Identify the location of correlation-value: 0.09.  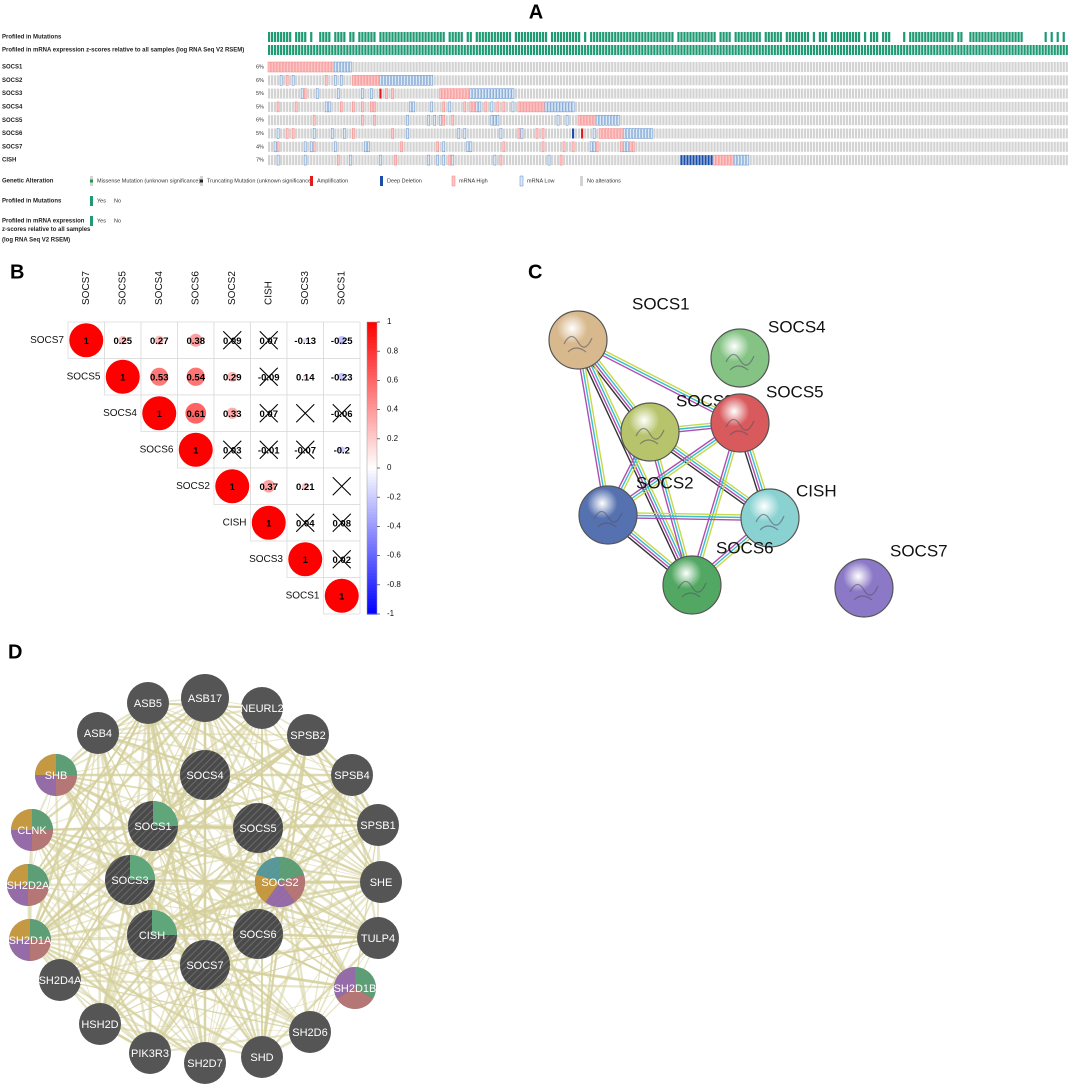
(232, 341).